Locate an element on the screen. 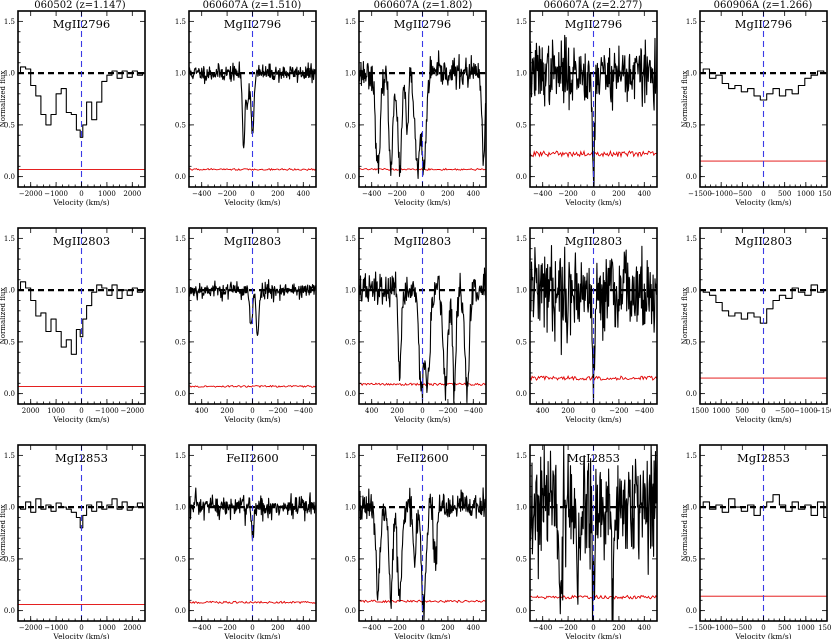  panel-3-3-data is located at coordinates (422, 554).